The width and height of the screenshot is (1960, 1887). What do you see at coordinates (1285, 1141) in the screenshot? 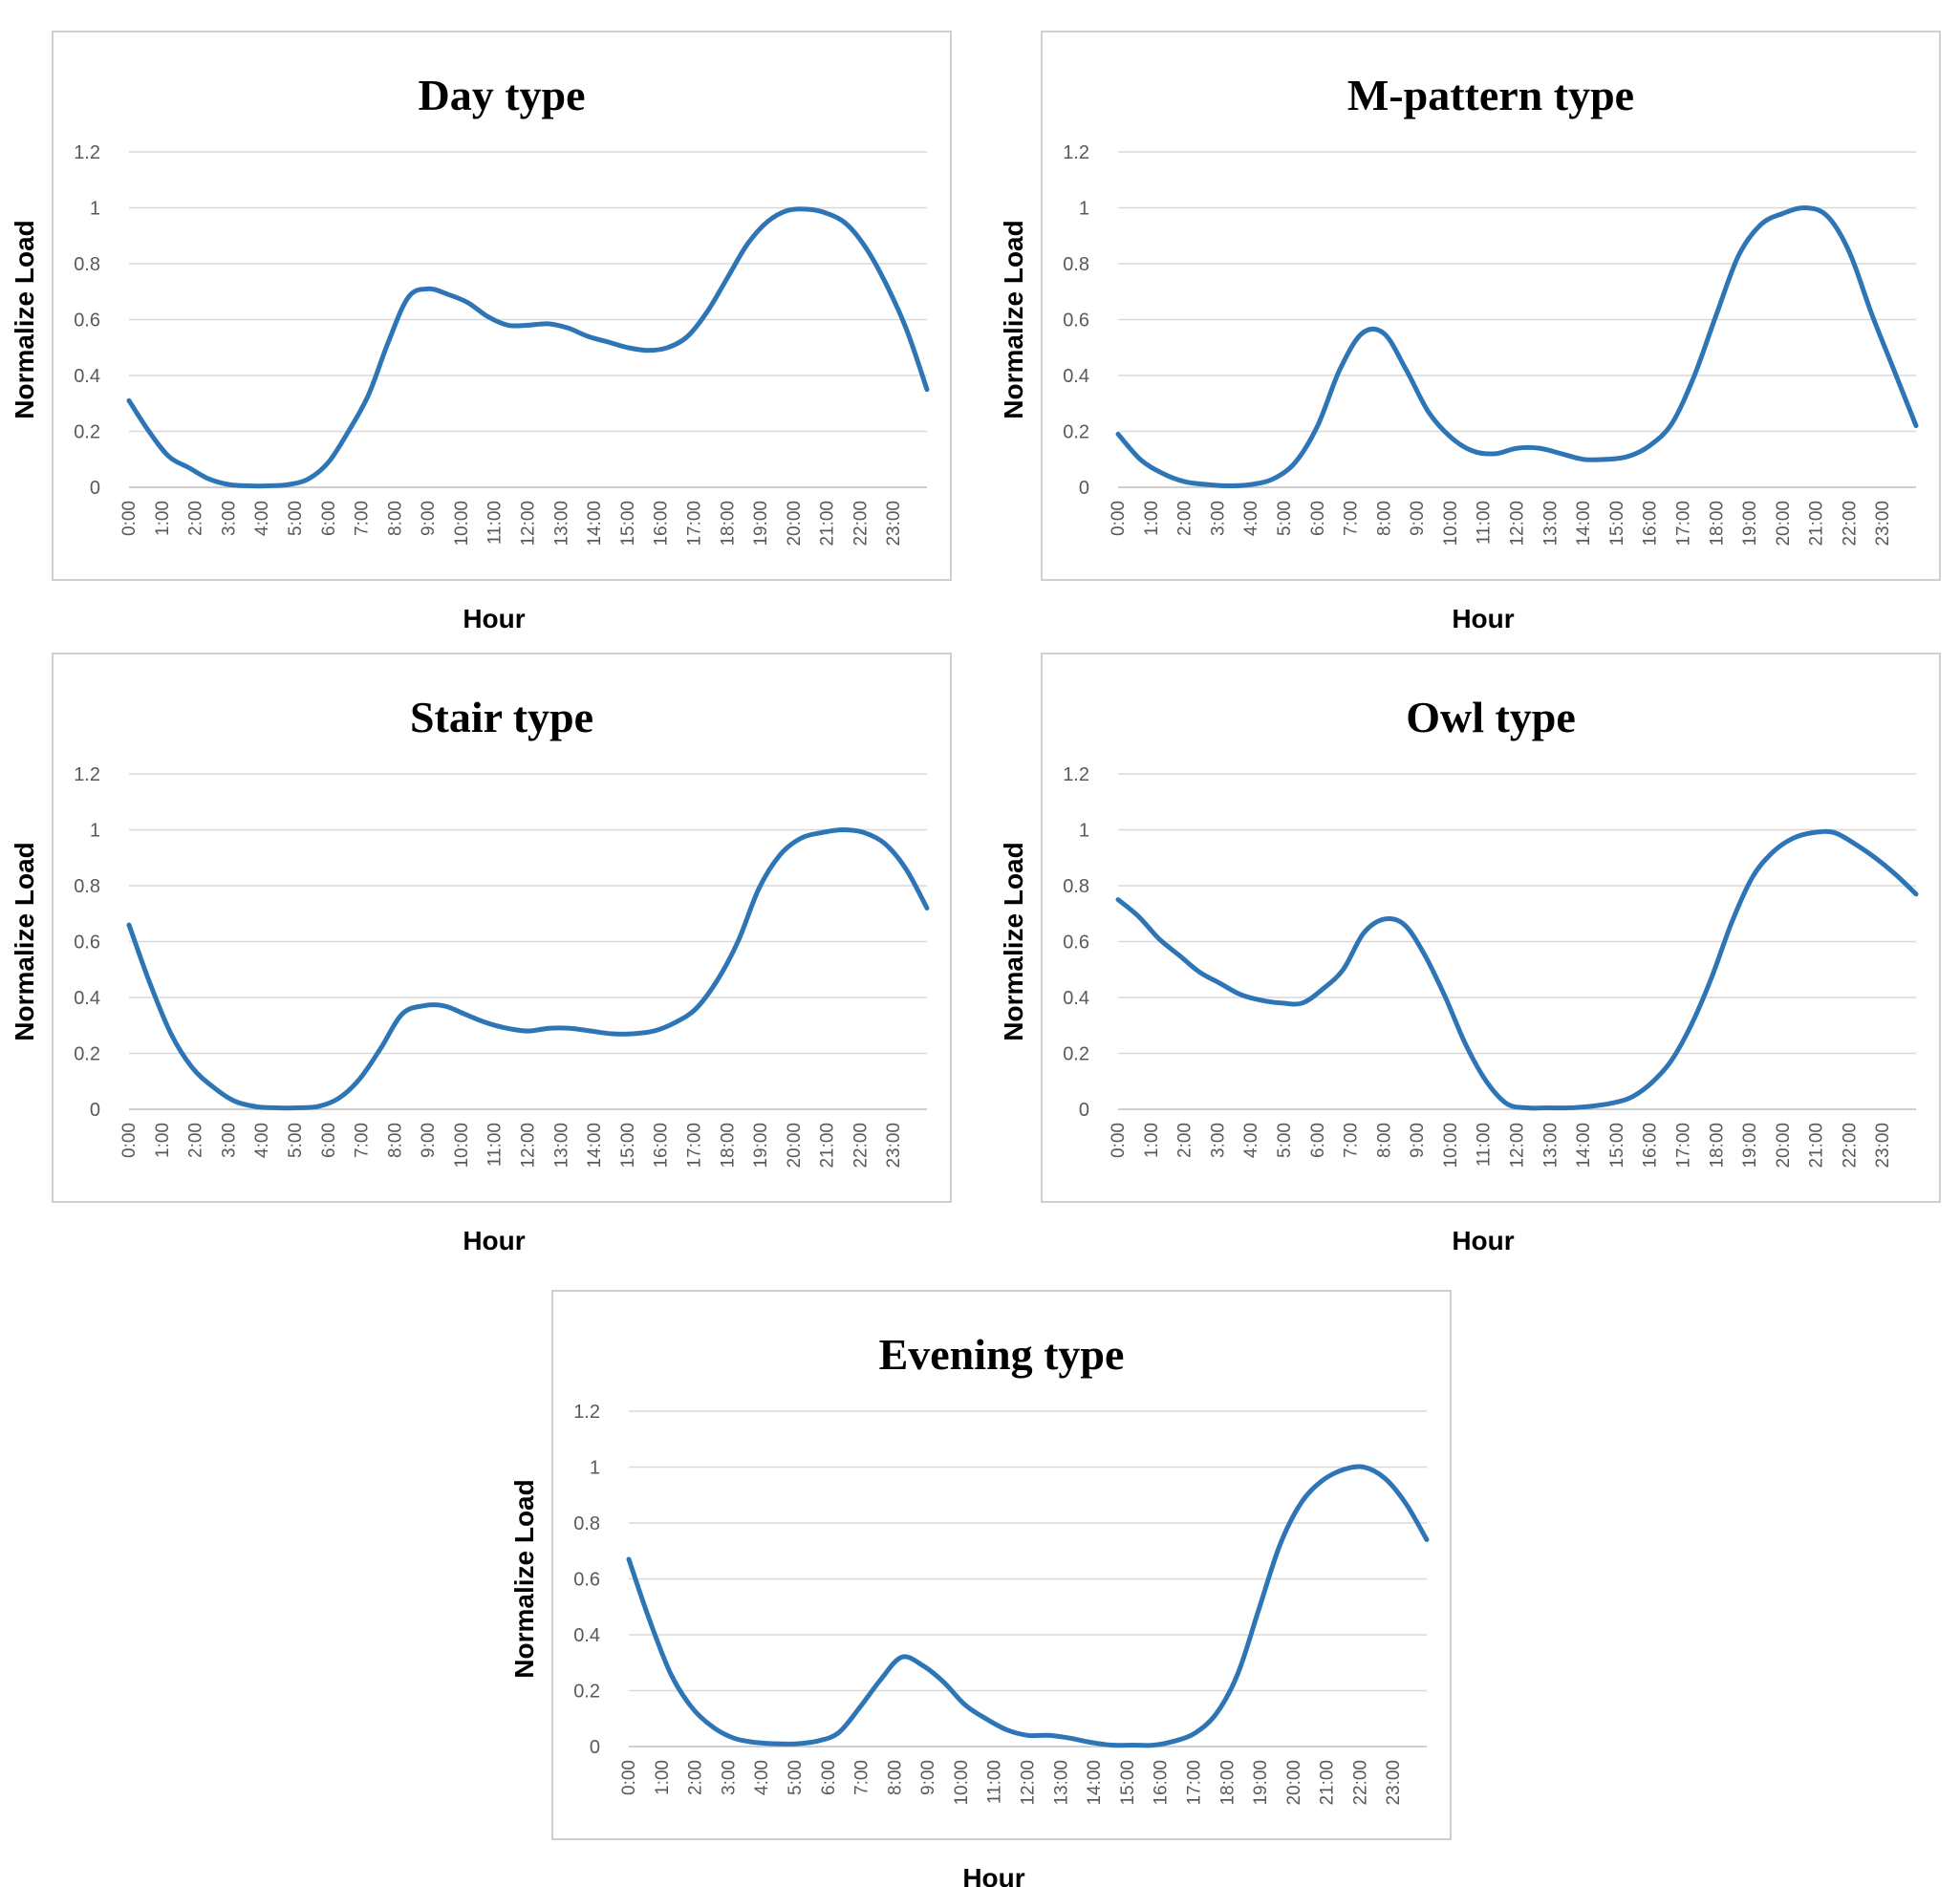
I see `x-tick-label: 5:00` at bounding box center [1285, 1141].